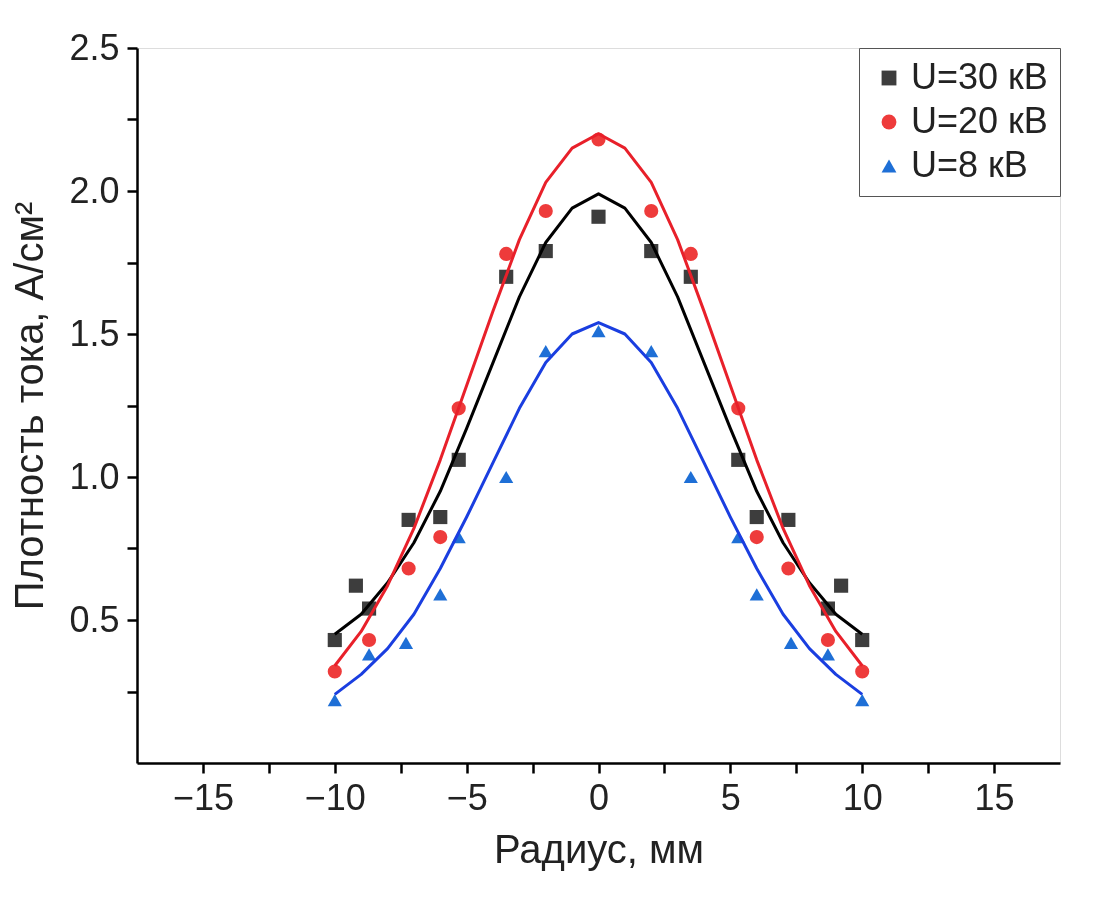  I want to click on x-tick-label: −10, so click(335, 797).